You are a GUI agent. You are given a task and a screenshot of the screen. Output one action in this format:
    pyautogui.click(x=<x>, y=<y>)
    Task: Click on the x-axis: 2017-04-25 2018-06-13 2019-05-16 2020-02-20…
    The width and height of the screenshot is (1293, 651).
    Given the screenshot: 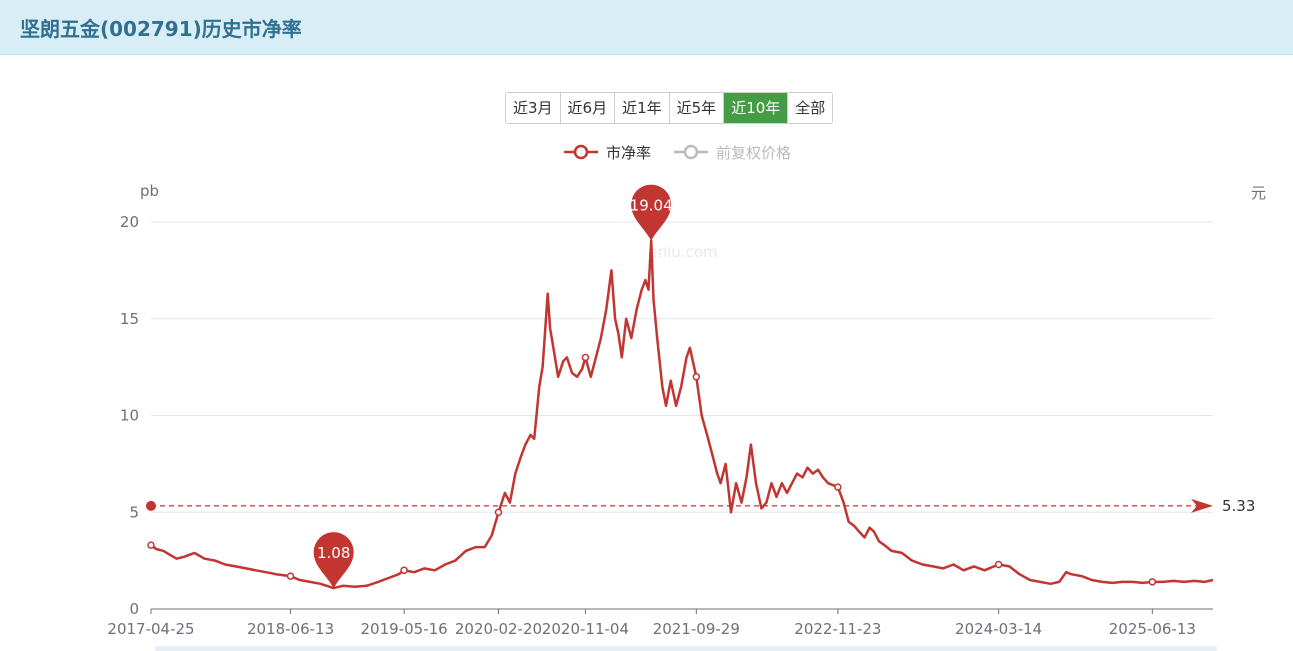 What is the action you would take?
    pyautogui.click(x=660, y=623)
    